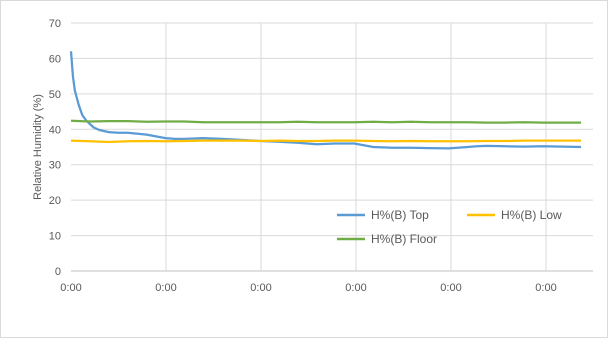 The width and height of the screenshot is (608, 342). What do you see at coordinates (55, 95) in the screenshot?
I see `y-tick-label: 50` at bounding box center [55, 95].